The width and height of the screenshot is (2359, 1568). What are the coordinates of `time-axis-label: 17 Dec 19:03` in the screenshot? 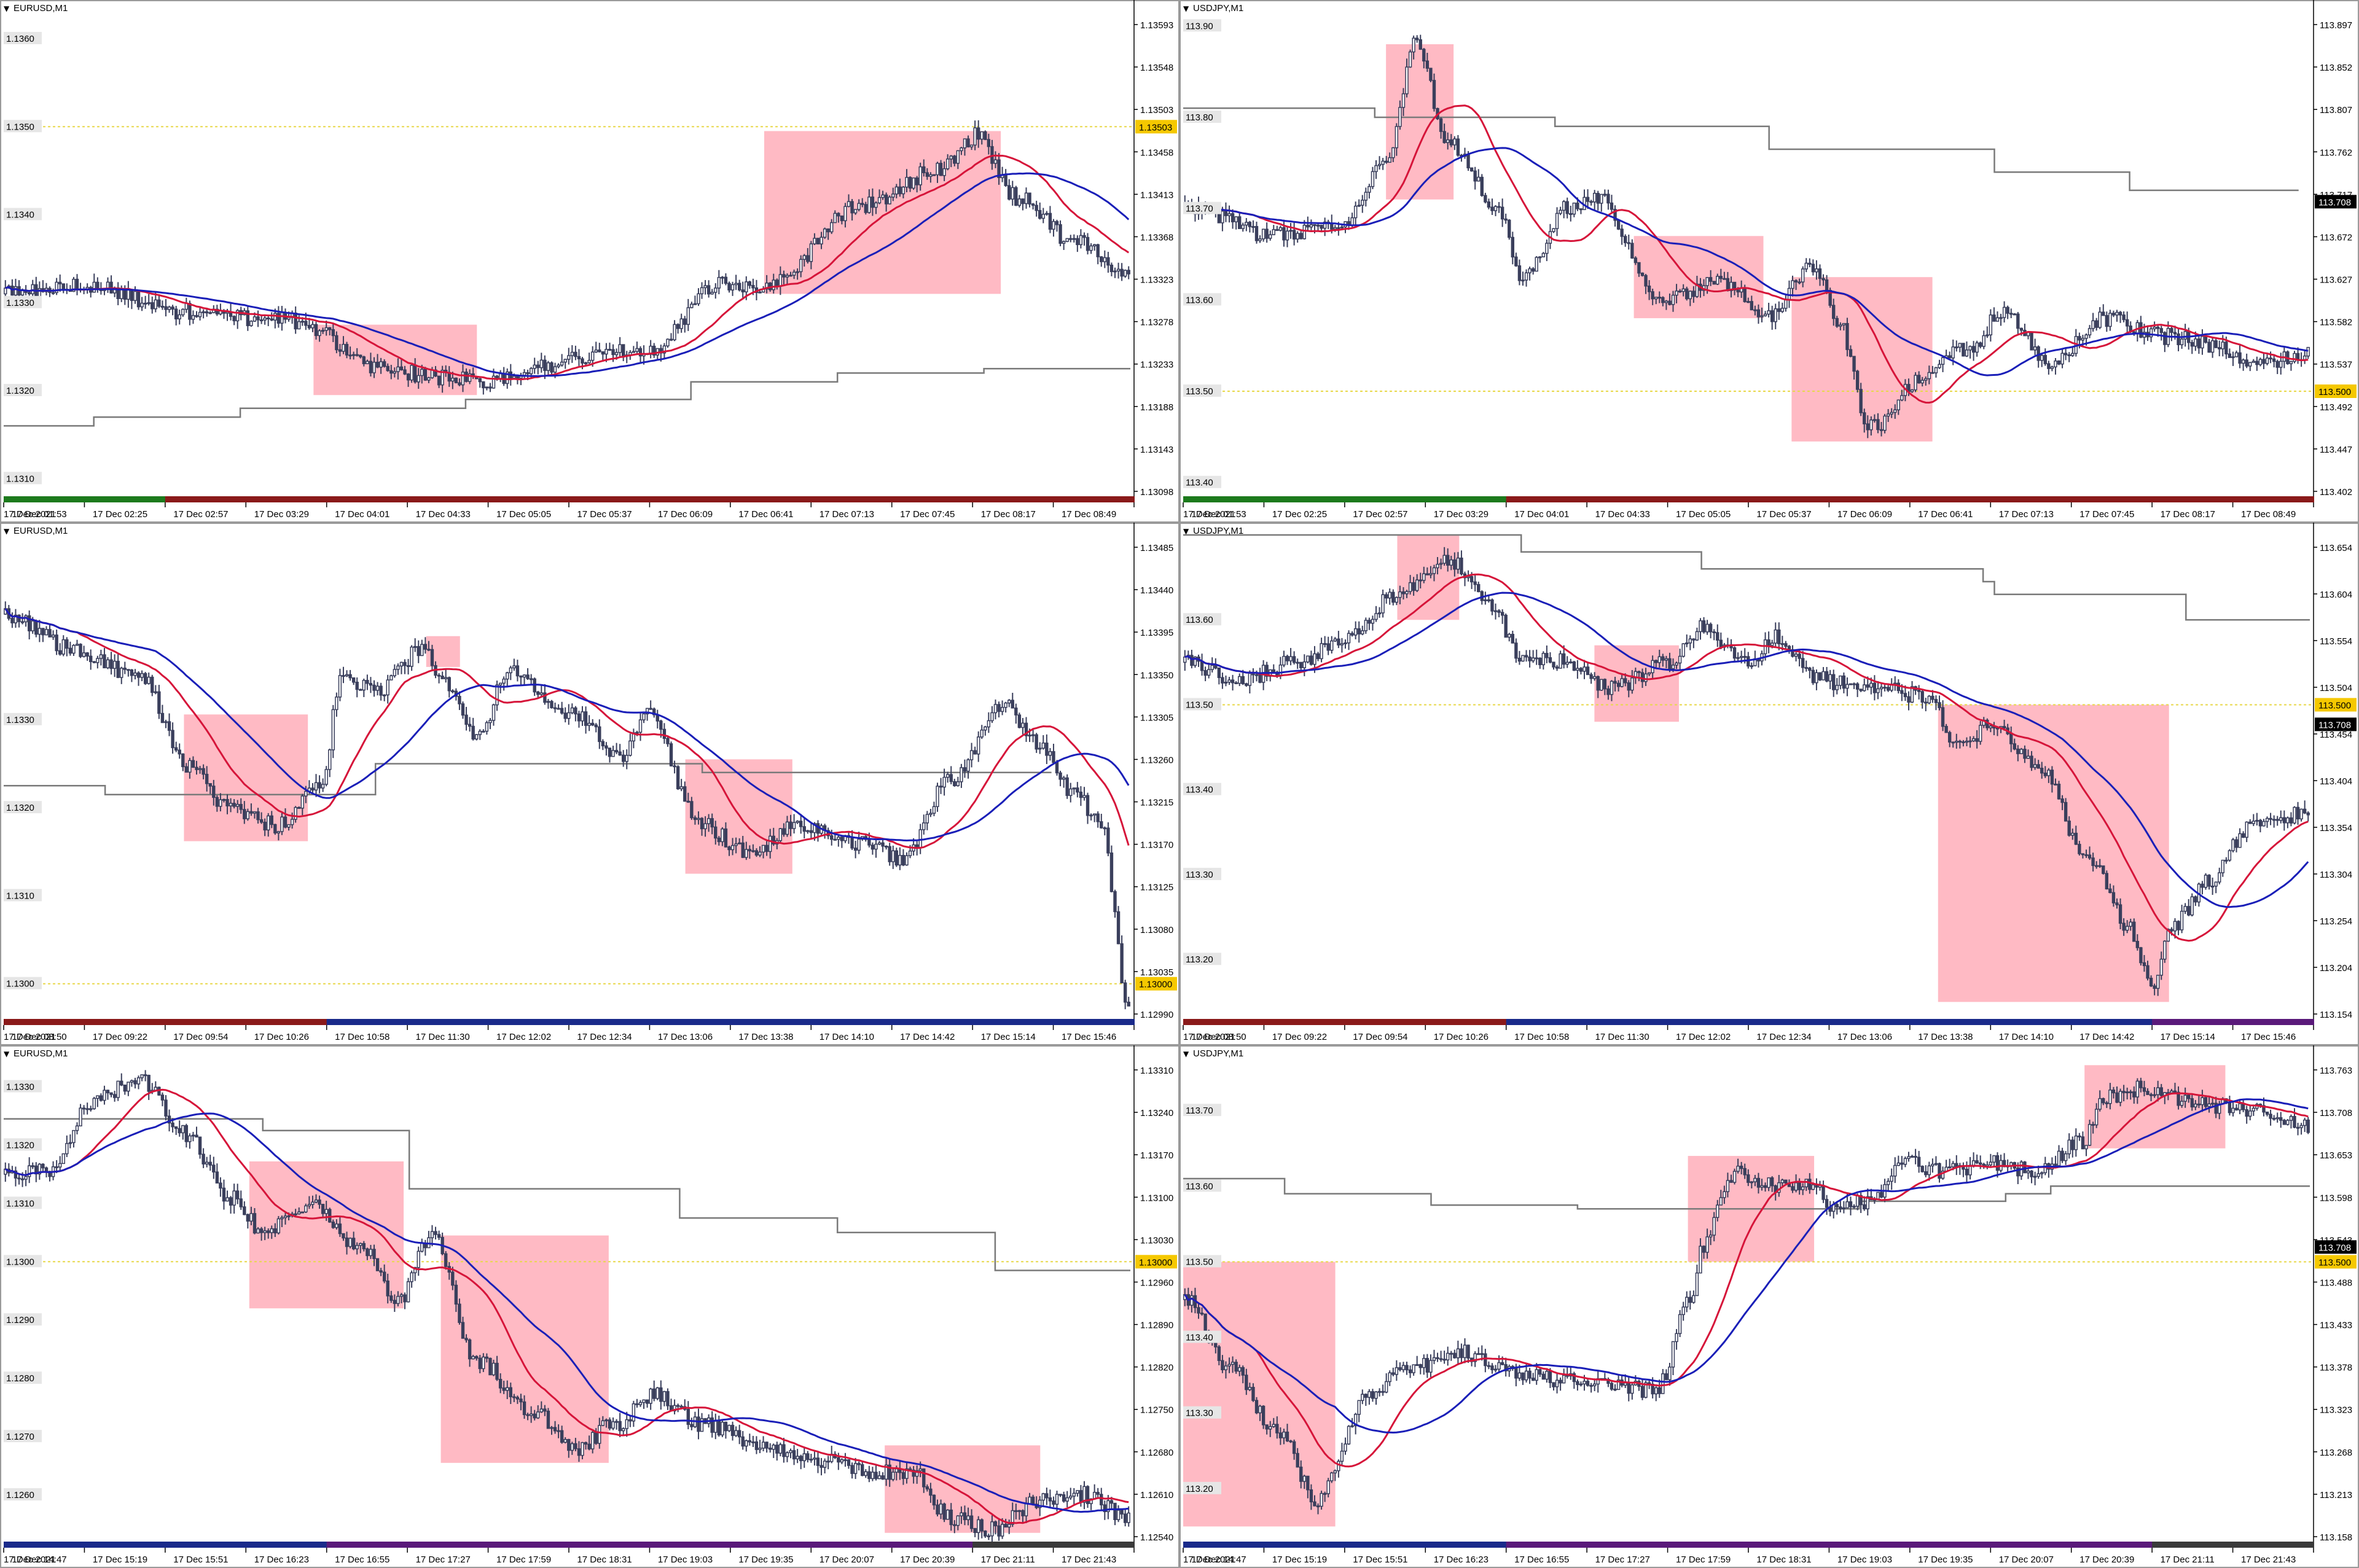 It's located at (686, 1559).